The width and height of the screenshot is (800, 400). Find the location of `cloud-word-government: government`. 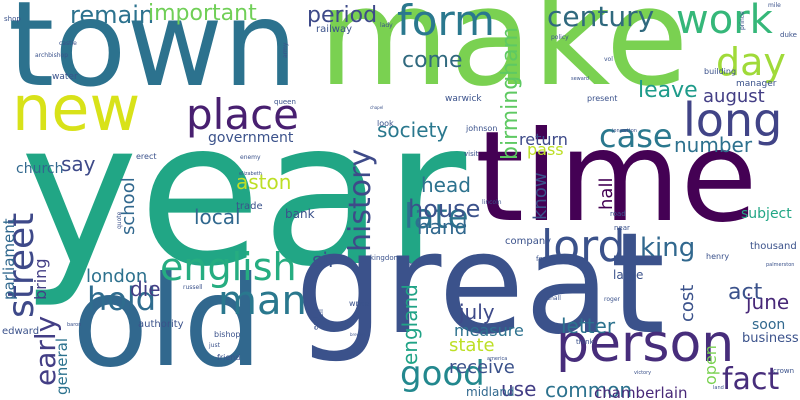

cloud-word-government: government is located at coordinates (251, 138).